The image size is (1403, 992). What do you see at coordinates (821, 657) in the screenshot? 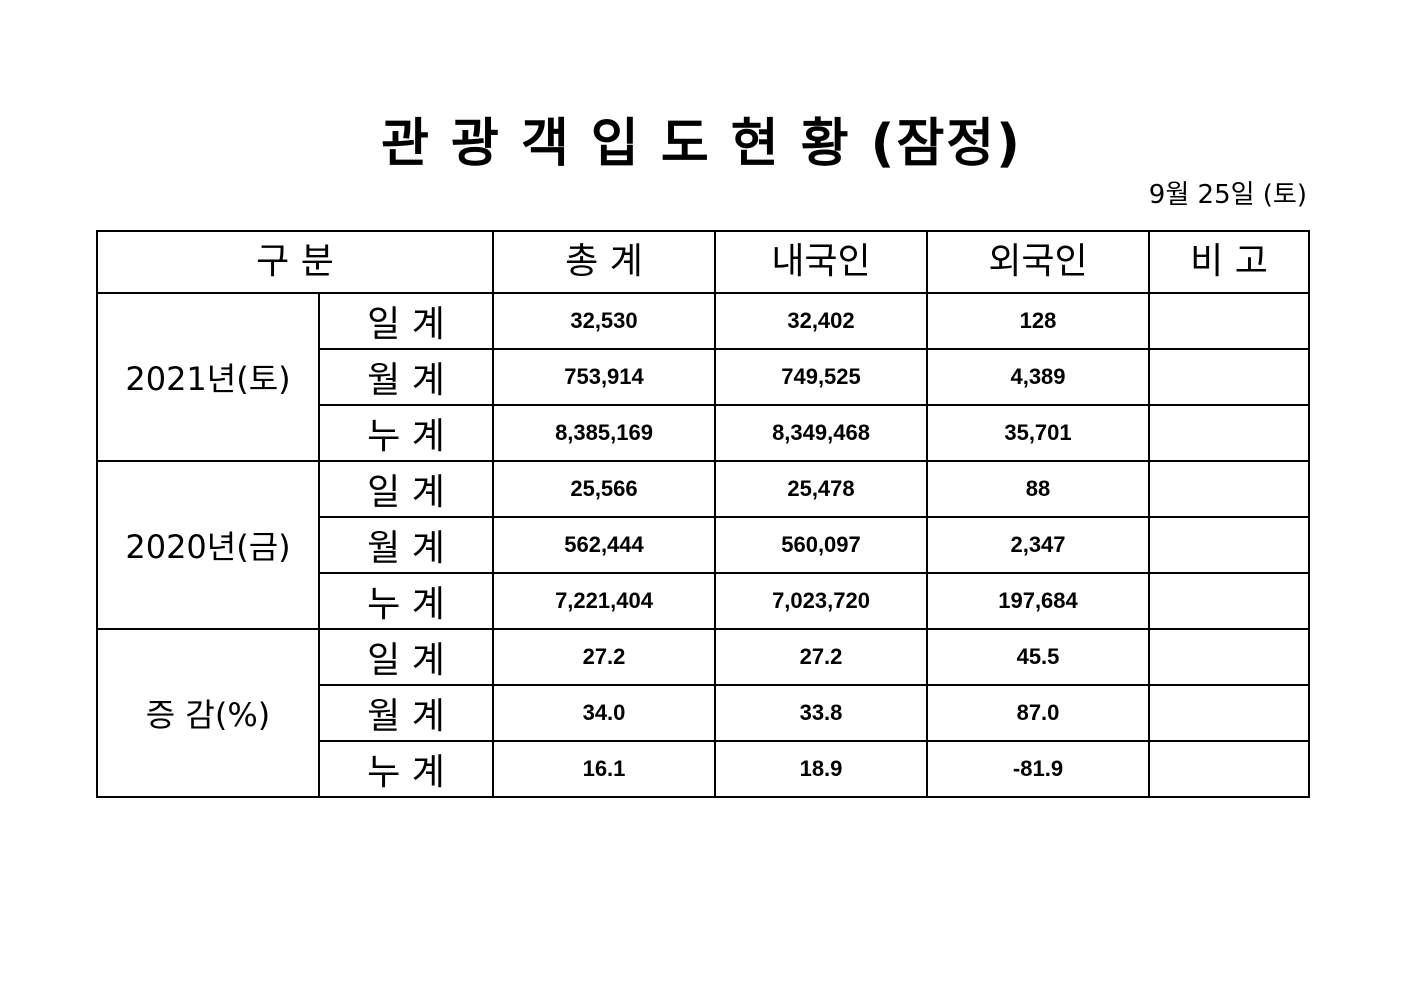
I see `domestic-cell: 27.2` at bounding box center [821, 657].